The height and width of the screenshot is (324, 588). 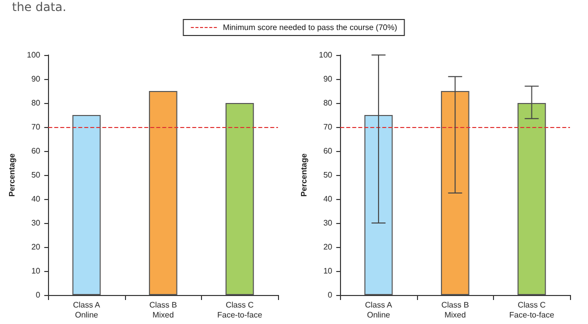 What do you see at coordinates (39, 7) in the screenshot?
I see `text: the data.` at bounding box center [39, 7].